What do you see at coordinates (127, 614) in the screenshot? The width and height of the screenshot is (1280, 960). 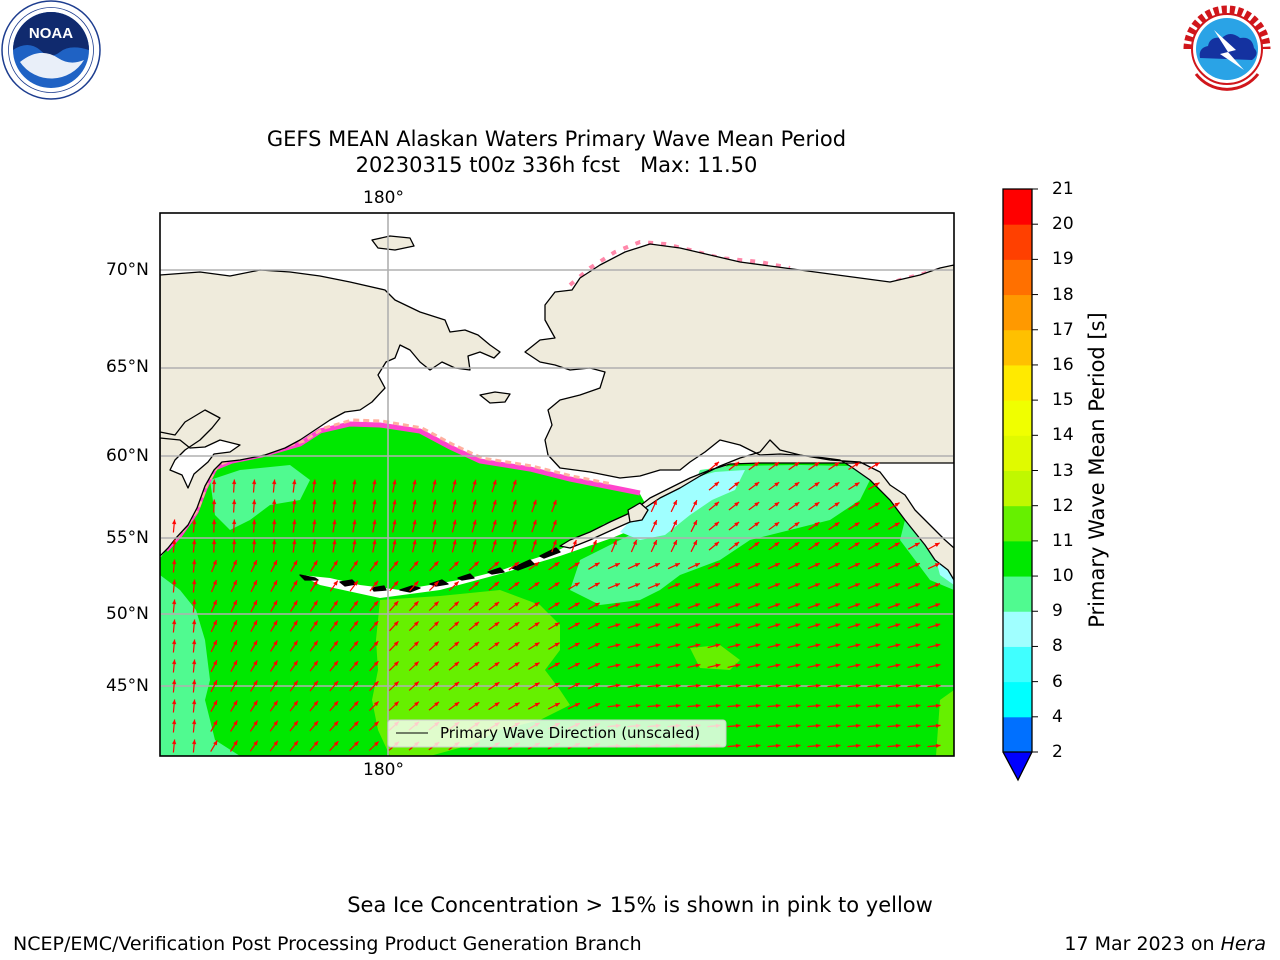 I see `lat-label-50n: 50°N` at bounding box center [127, 614].